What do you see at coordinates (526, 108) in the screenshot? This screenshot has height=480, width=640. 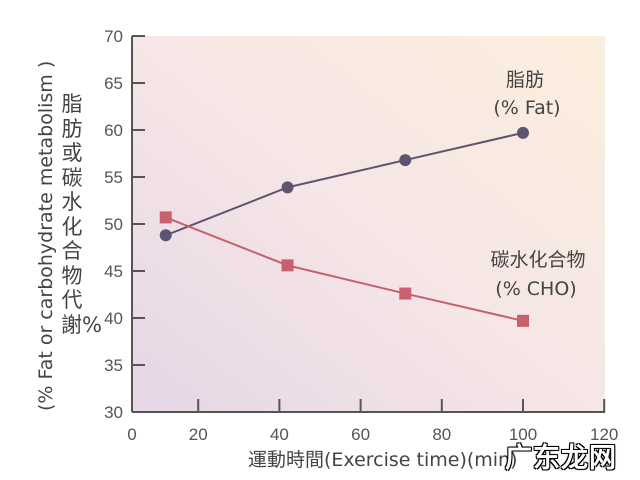 I see `legend-fat-en: (% Fat)` at bounding box center [526, 108].